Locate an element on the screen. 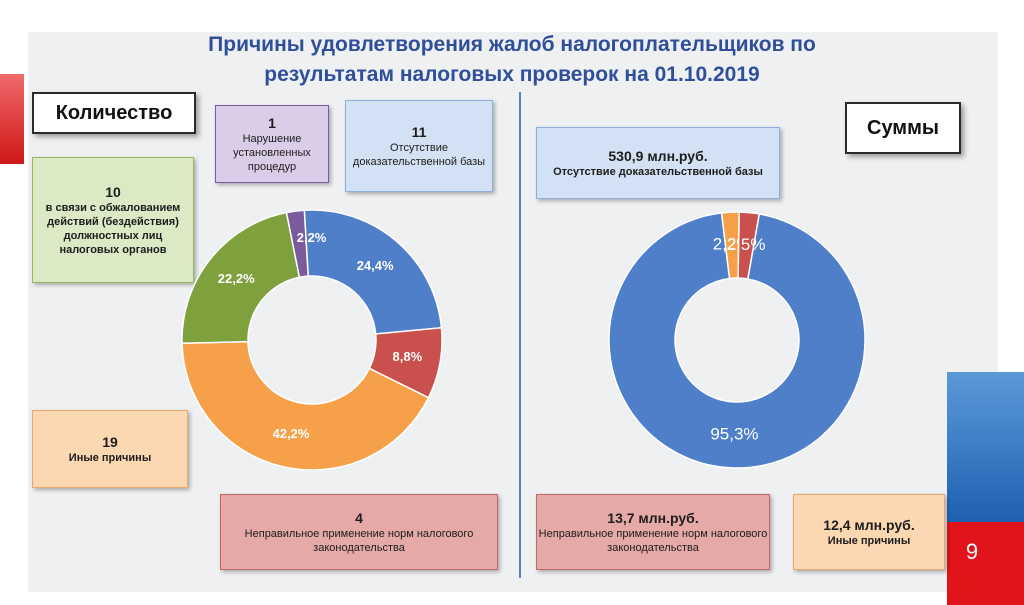 The height and width of the screenshot is (605, 1024). box-procedure-violation-text: Нарушение установленных процедур is located at coordinates (272, 153).